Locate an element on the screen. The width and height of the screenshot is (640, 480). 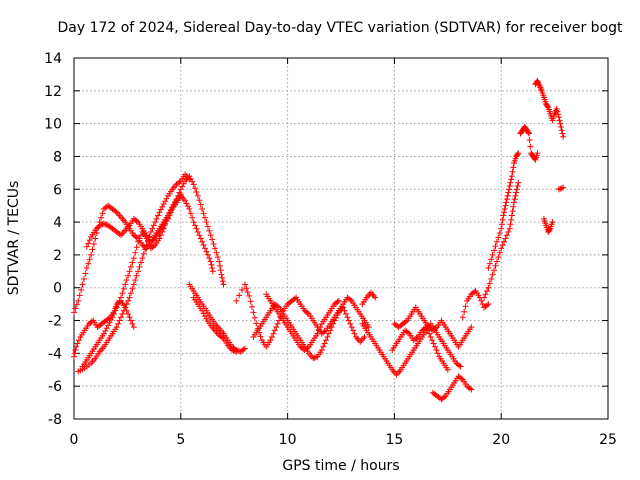
x-tick-label: 15 is located at coordinates (394, 440).